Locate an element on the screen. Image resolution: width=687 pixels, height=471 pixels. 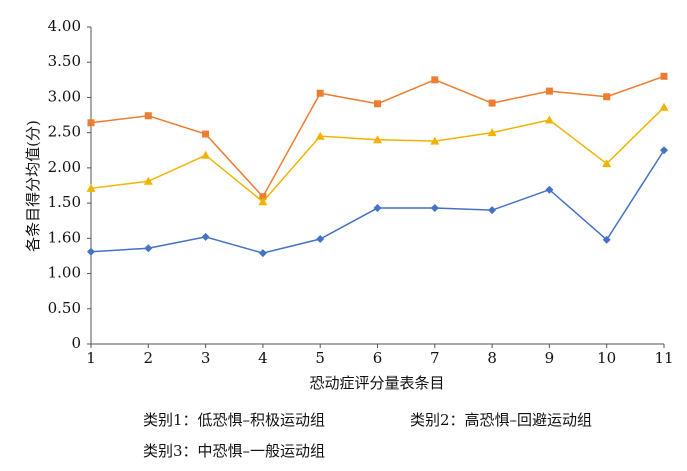
y-tick-label: 0.50 is located at coordinates (64, 308).